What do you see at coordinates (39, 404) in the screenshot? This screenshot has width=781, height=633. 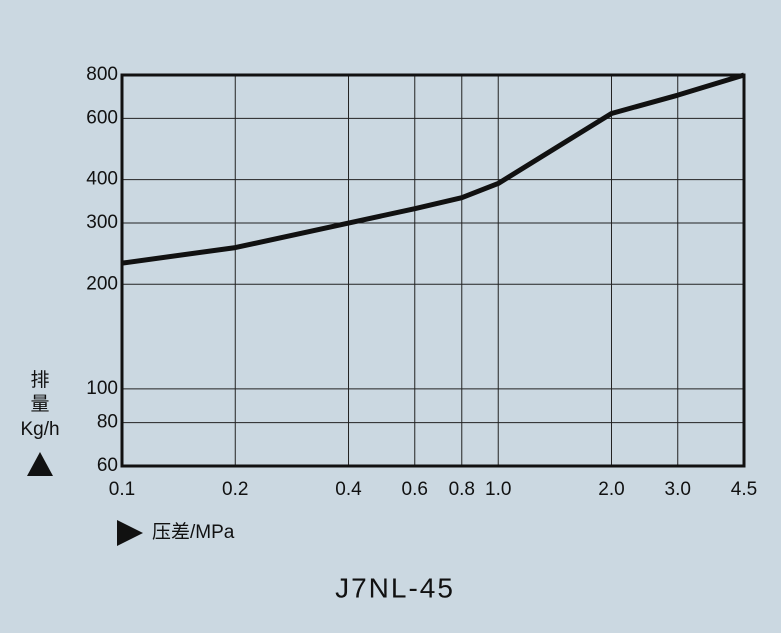 I see `y-label-2: 量` at bounding box center [39, 404].